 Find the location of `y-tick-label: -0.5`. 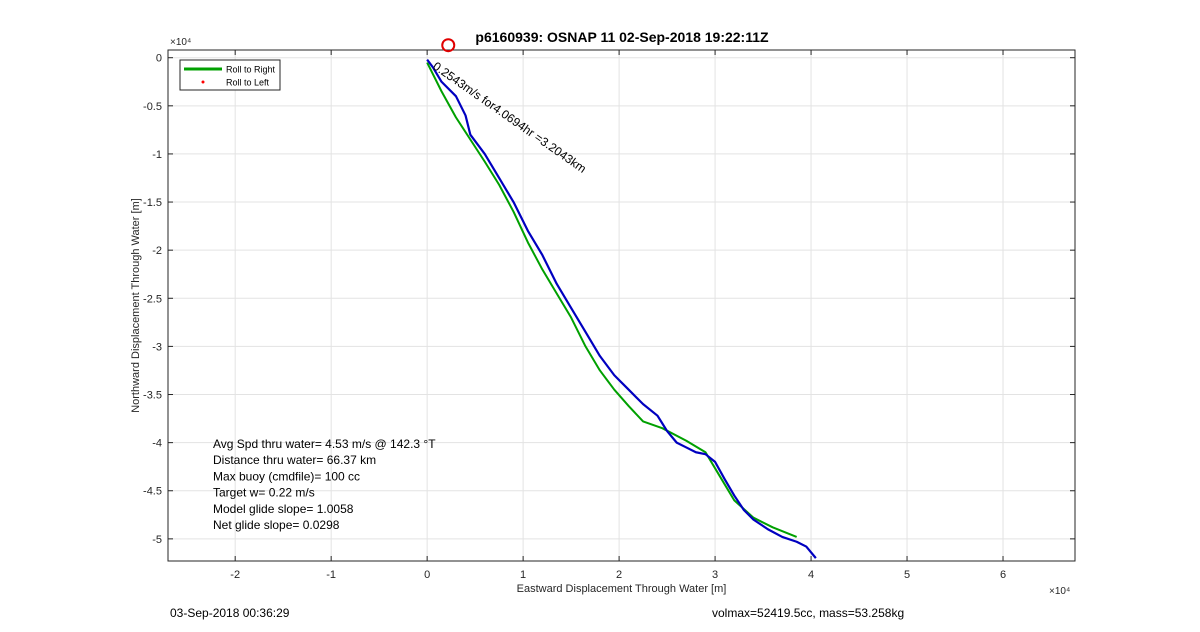

y-tick-label: -0.5 is located at coordinates (152, 107).